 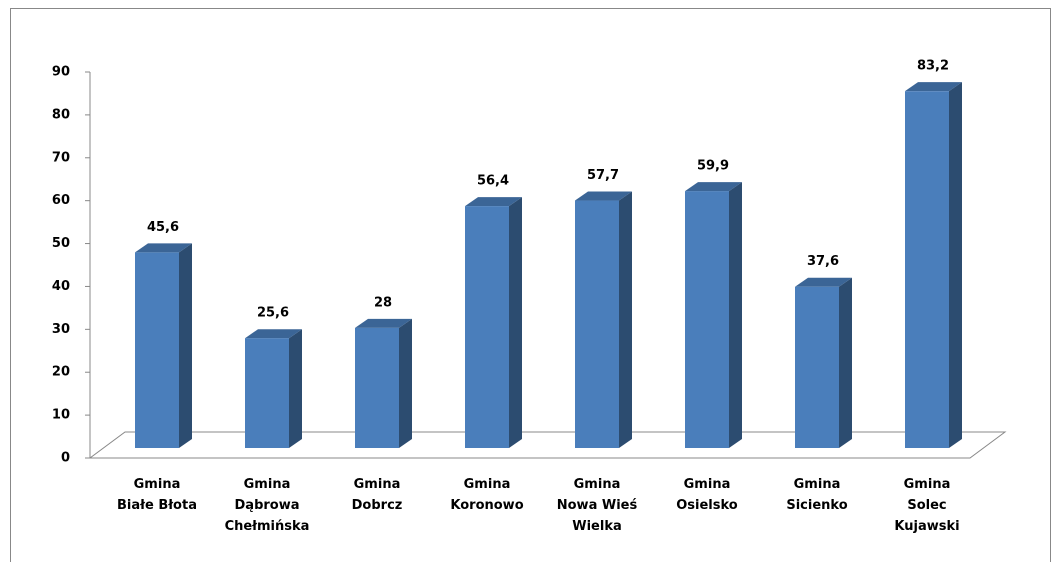 What do you see at coordinates (707, 495) in the screenshot?
I see `x-tick-label: Gmina Osielsko` at bounding box center [707, 495].